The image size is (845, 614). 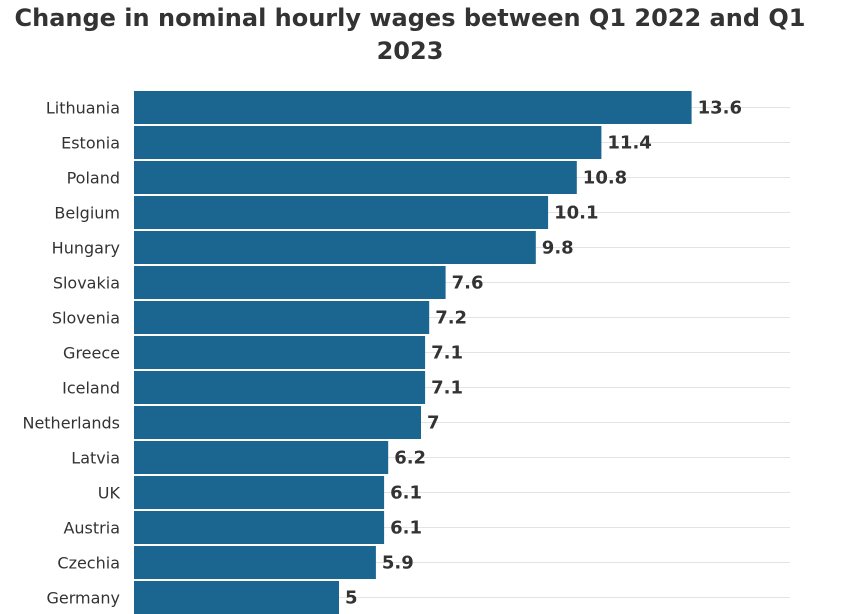 I want to click on category-label-austria: Austria, so click(x=91, y=528).